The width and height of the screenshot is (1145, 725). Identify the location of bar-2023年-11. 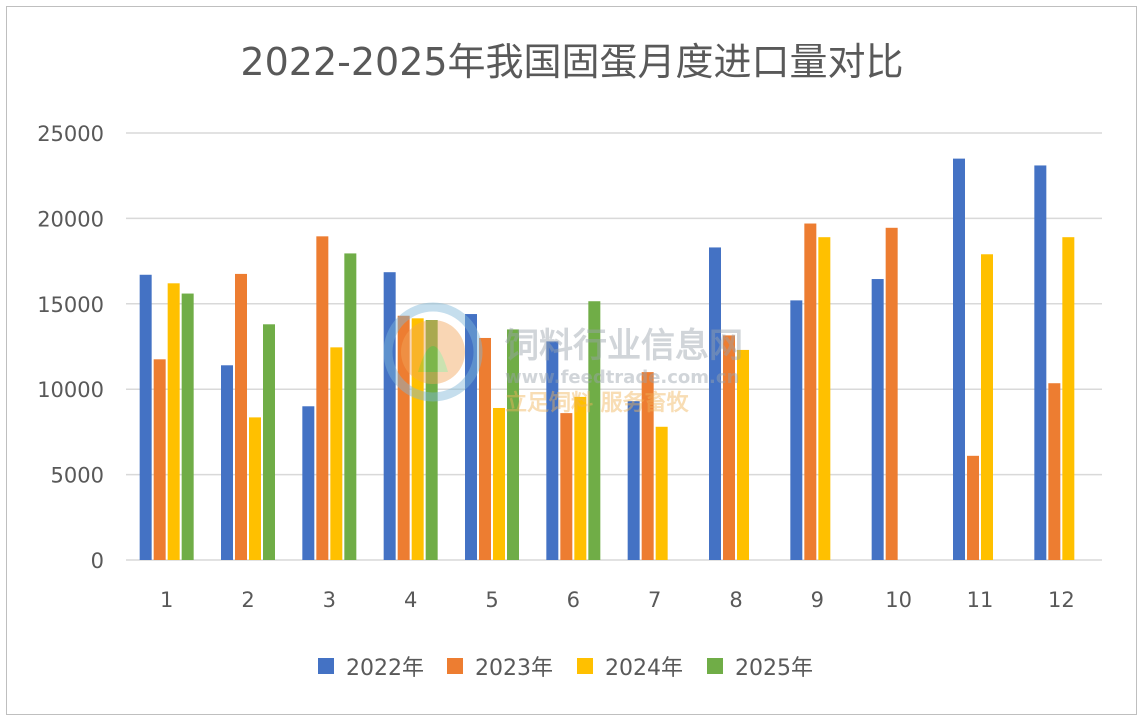
(973, 507).